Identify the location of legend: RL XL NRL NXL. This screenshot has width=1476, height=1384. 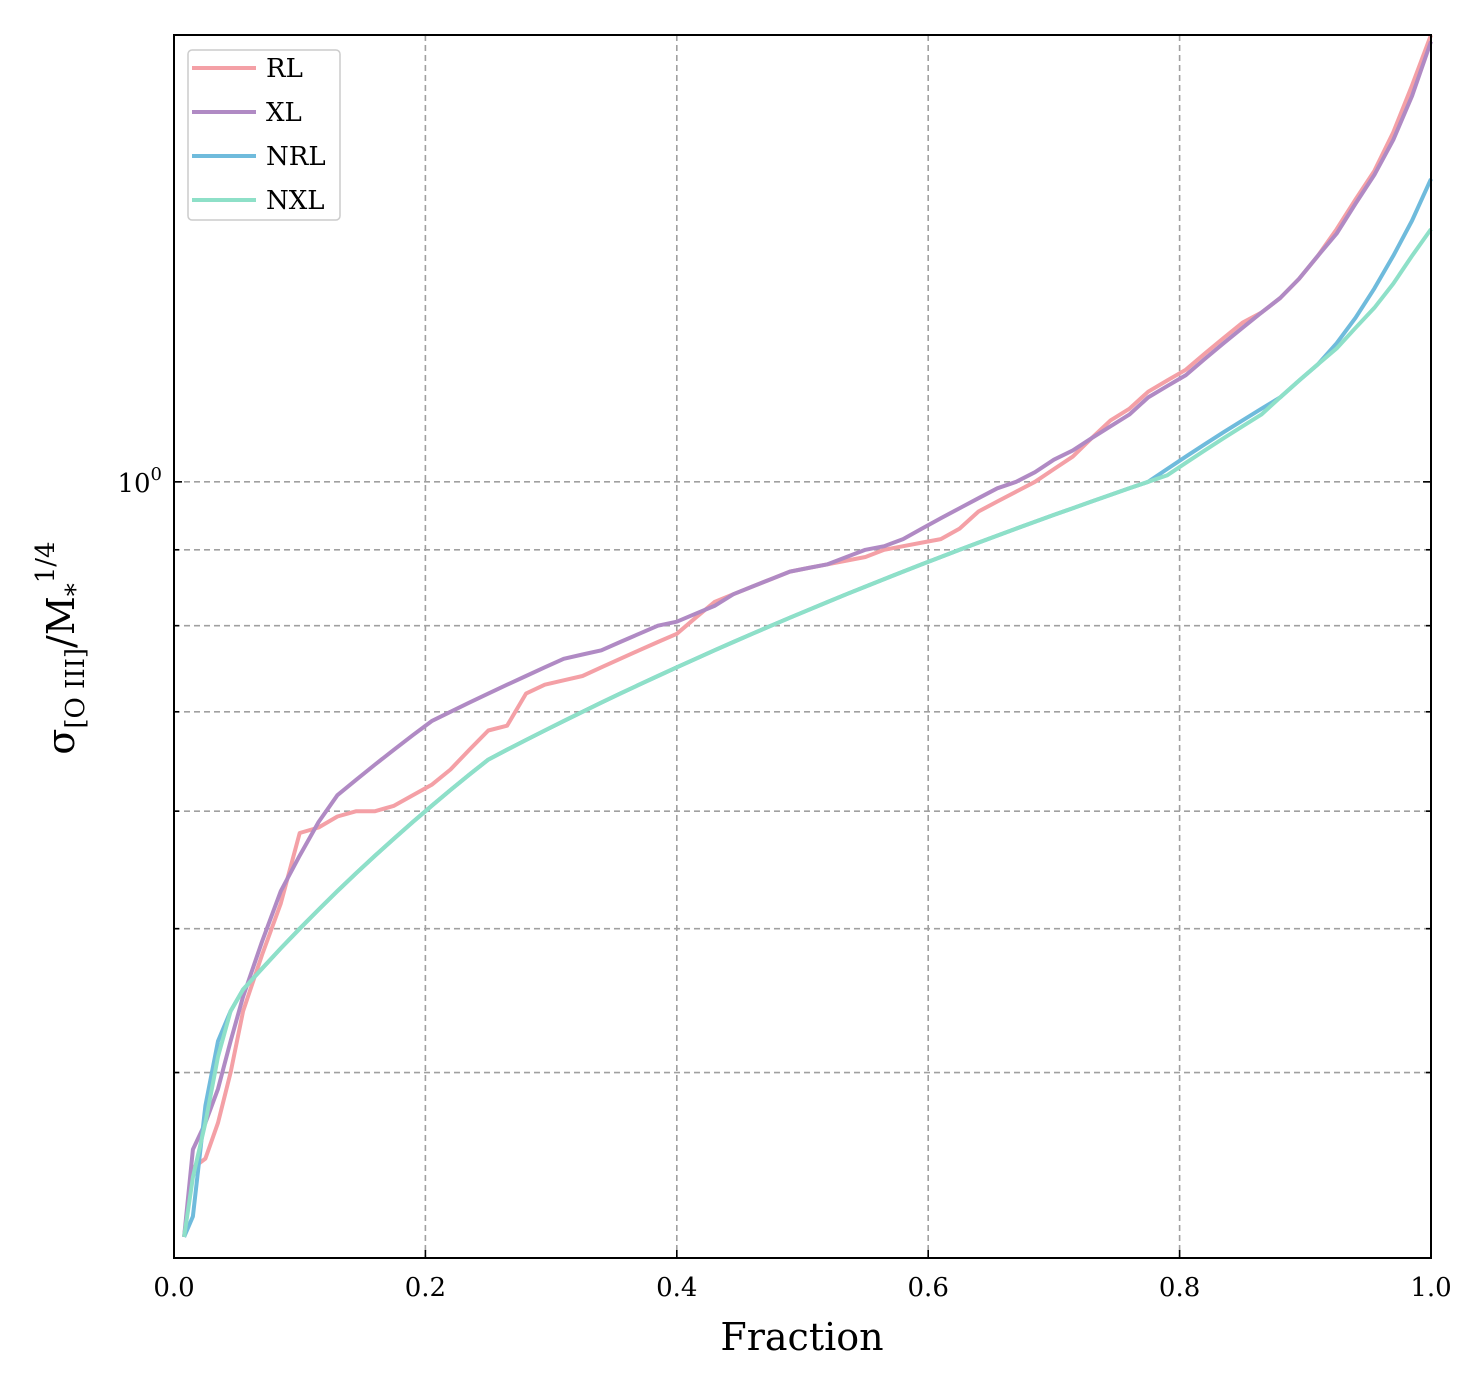
(264, 135).